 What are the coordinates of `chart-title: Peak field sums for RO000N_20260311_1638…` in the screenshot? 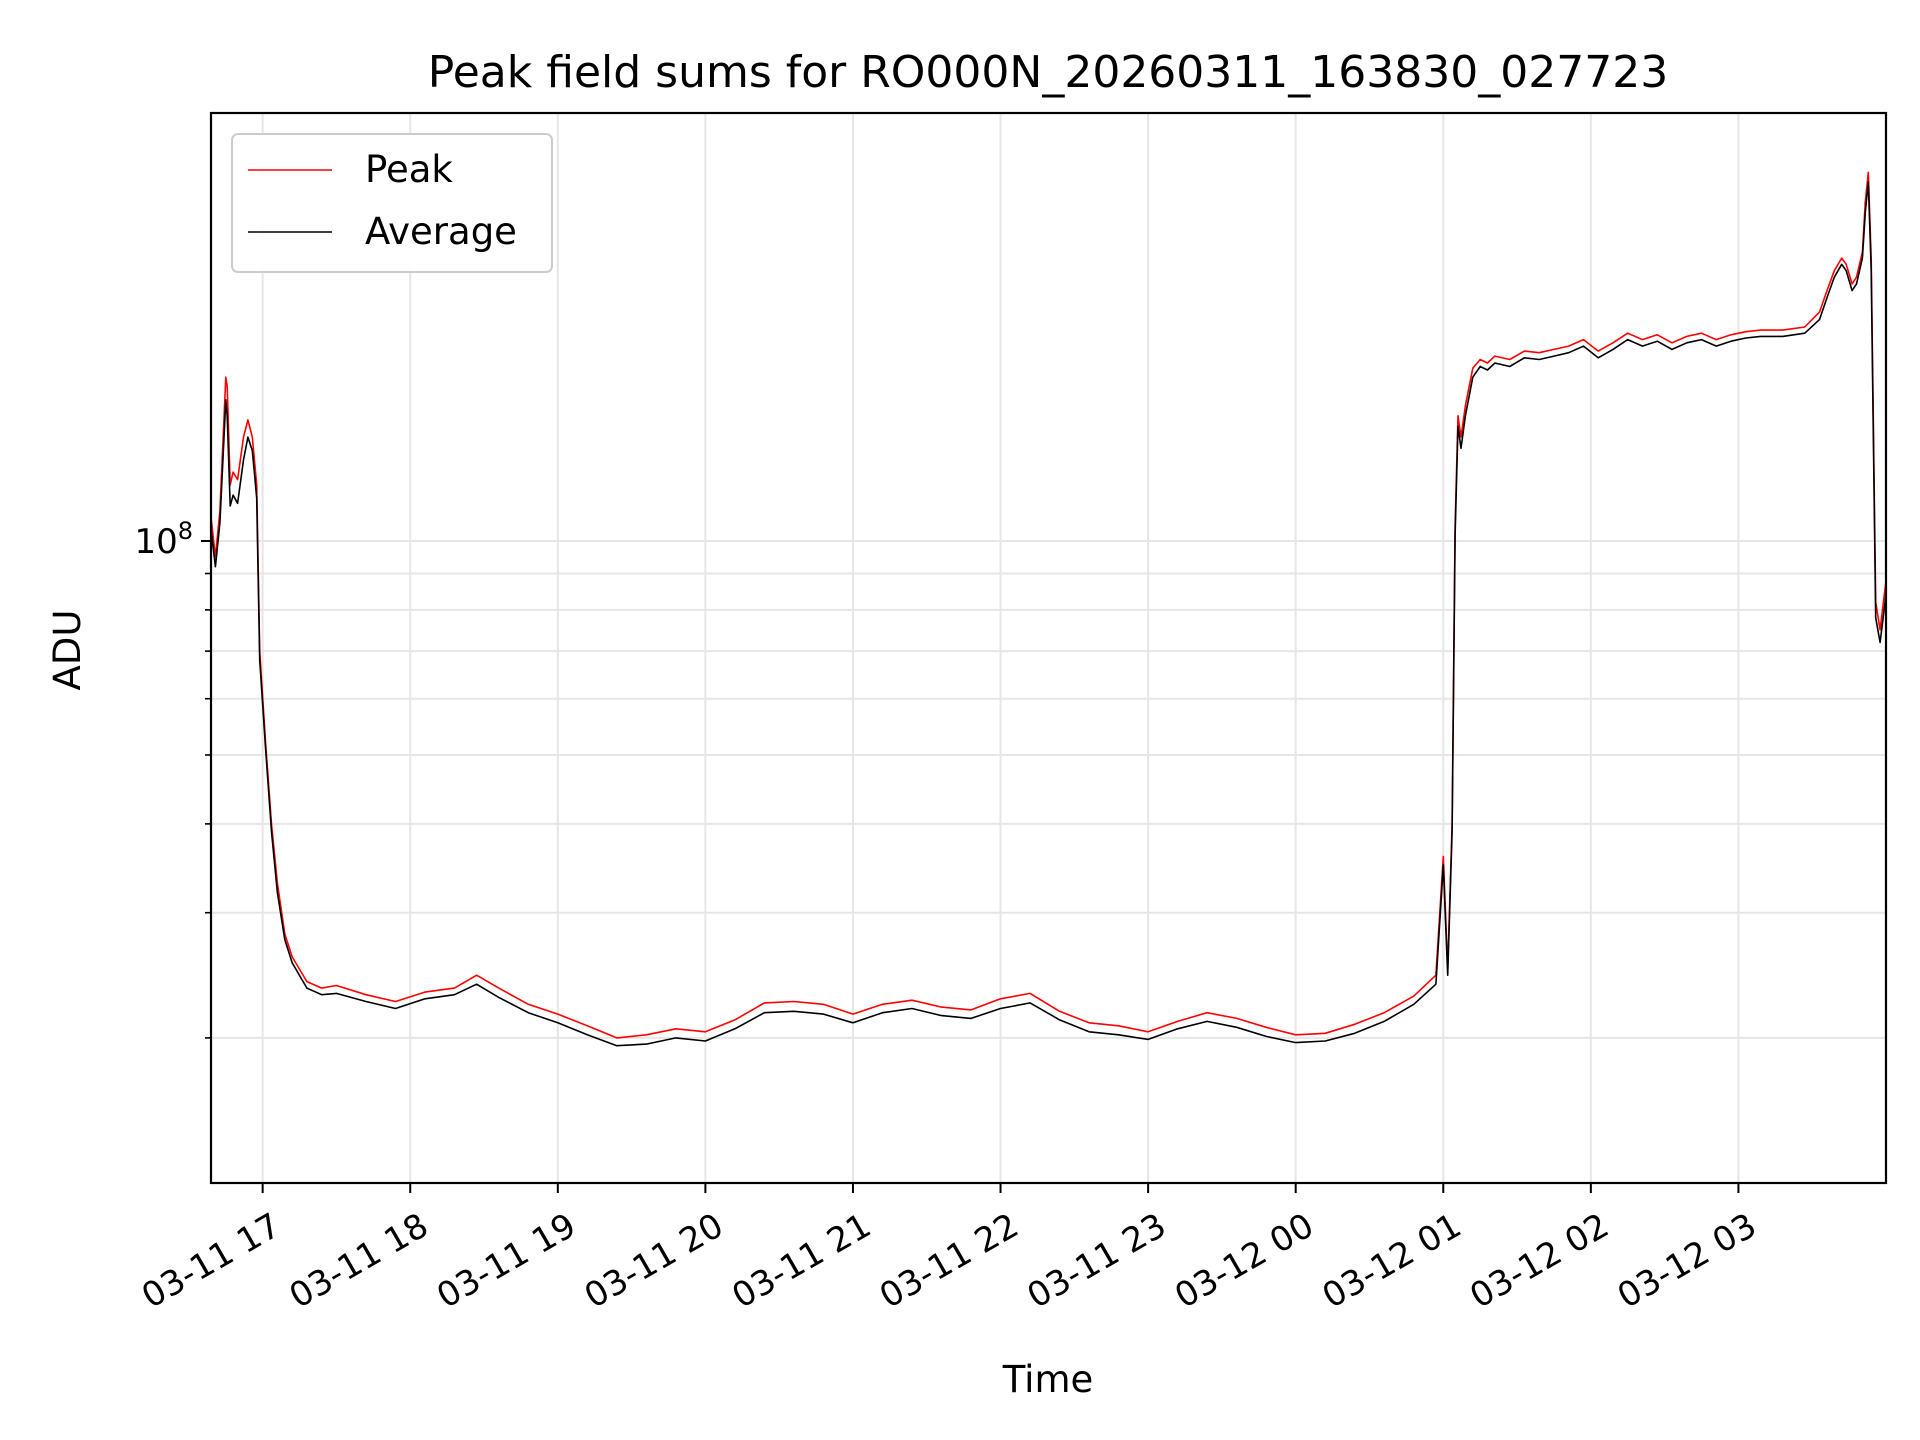 It's located at (1048, 72).